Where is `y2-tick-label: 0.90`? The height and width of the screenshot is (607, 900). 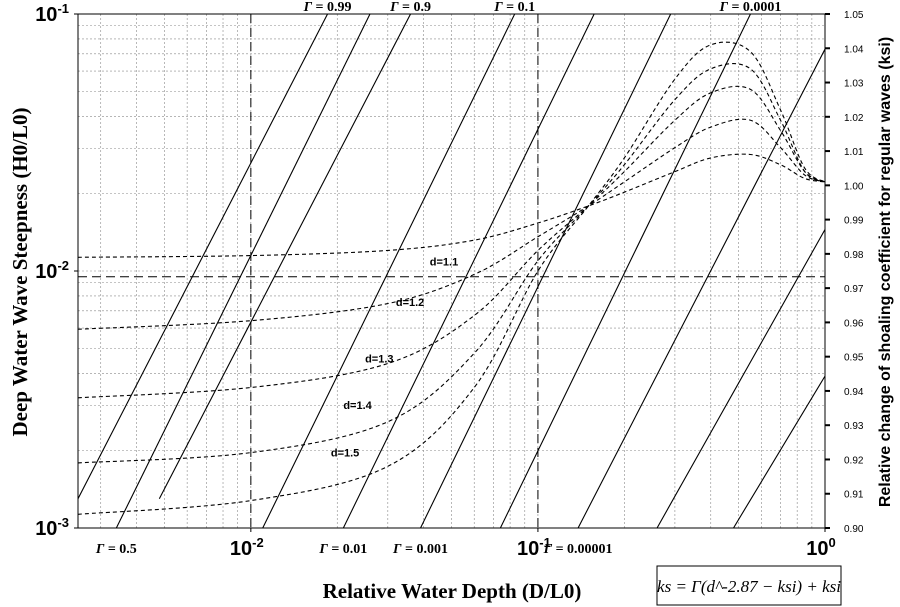
y2-tick-label: 0.90 is located at coordinates (854, 529).